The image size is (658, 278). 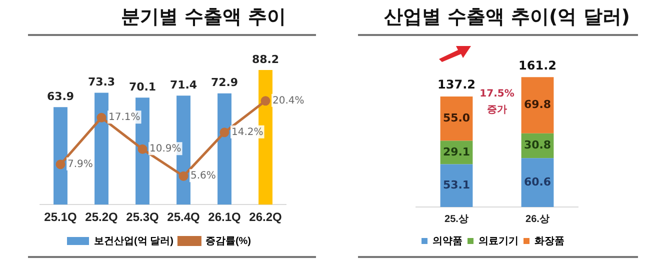 I want to click on total-label: 137.2, so click(x=457, y=85).